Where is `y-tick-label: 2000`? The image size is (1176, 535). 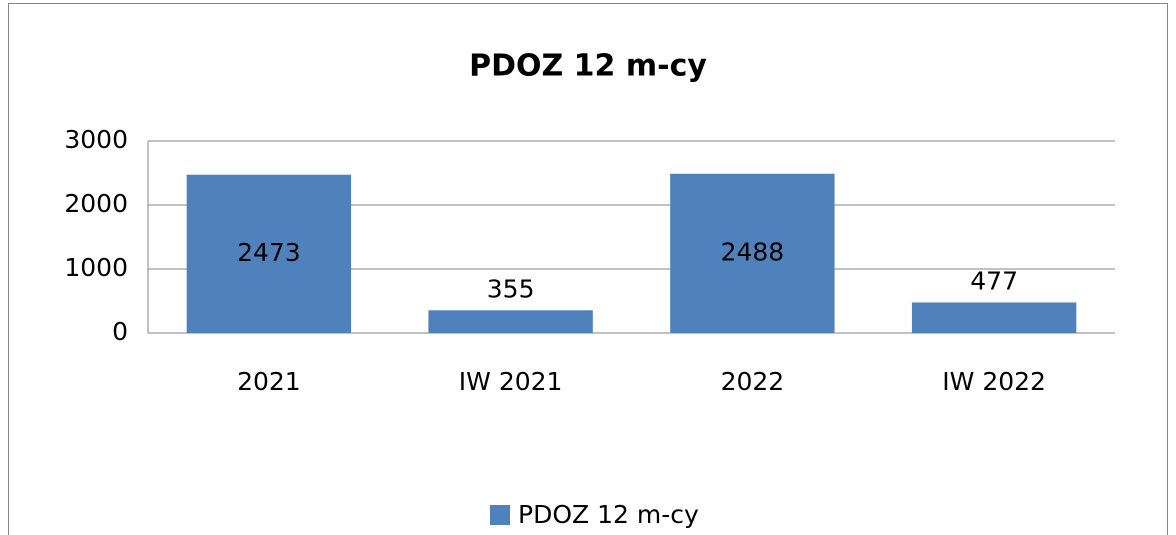
y-tick-label: 2000 is located at coordinates (96, 203).